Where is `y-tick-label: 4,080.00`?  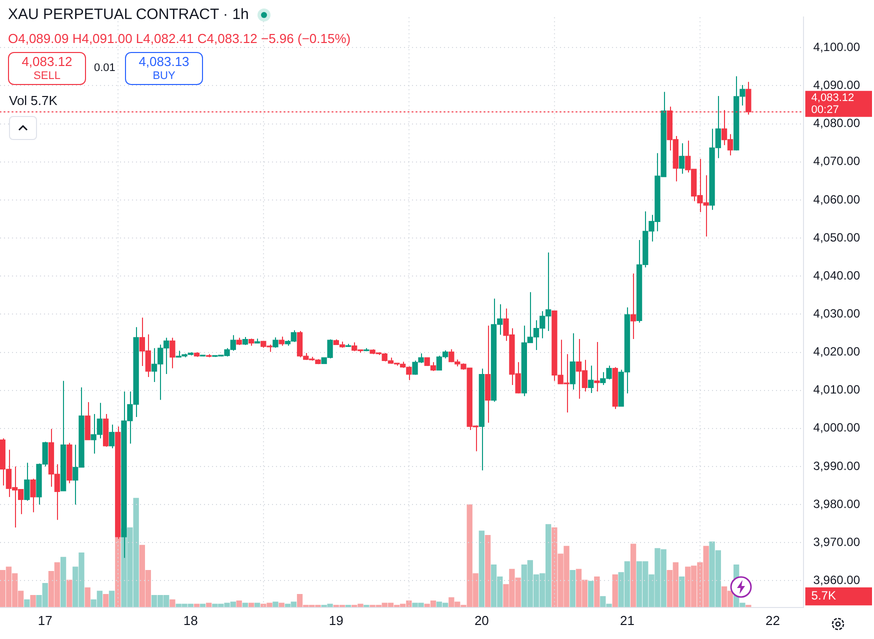
y-tick-label: 4,080.00 is located at coordinates (836, 123).